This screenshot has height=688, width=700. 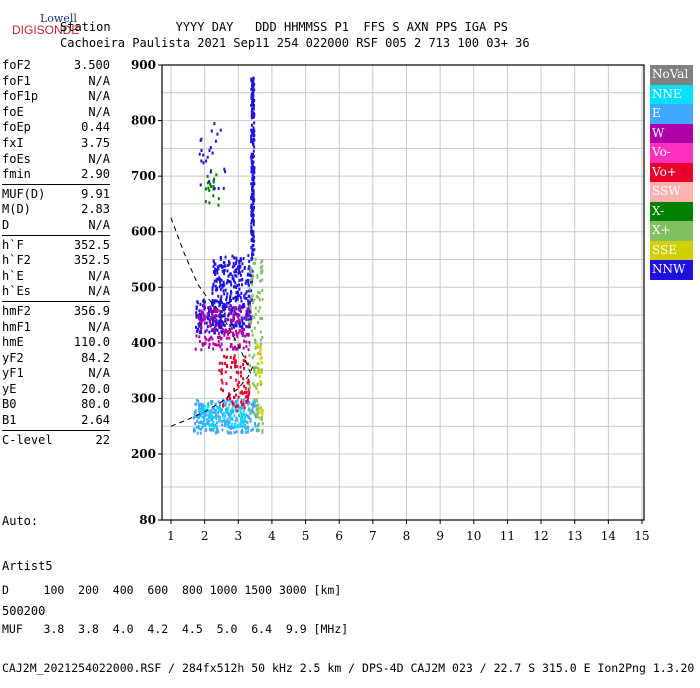 What do you see at coordinates (56, 160) in the screenshot?
I see `param-row: foEs N/A` at bounding box center [56, 160].